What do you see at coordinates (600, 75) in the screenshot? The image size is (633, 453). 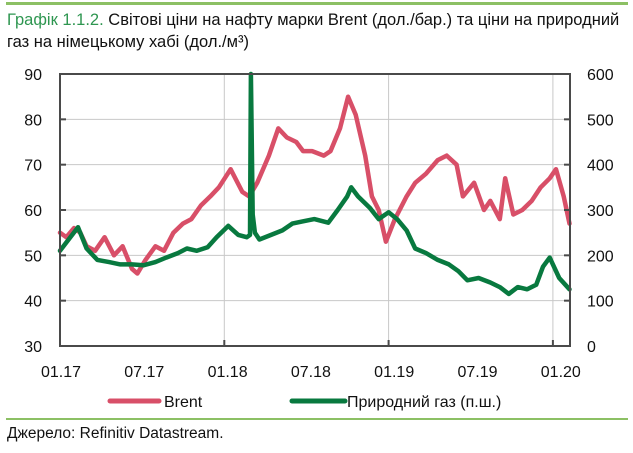 I see `y-right-tick-label: 600` at bounding box center [600, 75].